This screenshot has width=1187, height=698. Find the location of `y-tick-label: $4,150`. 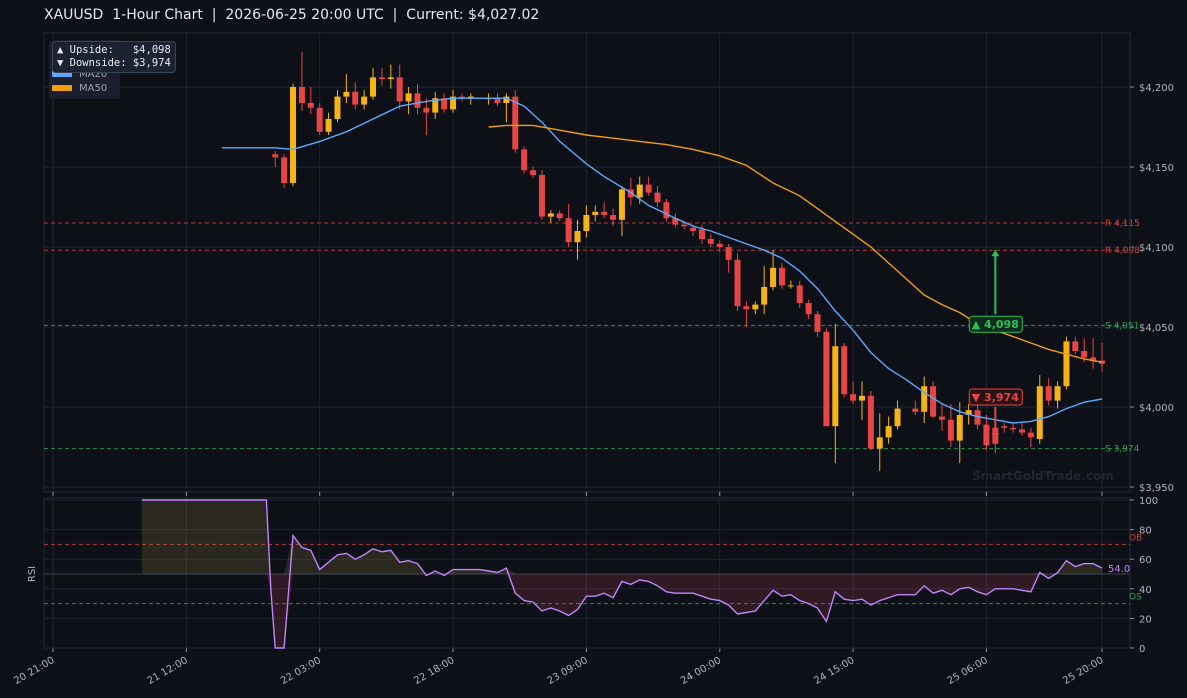

y-tick-label: $4,150 is located at coordinates (1156, 168).